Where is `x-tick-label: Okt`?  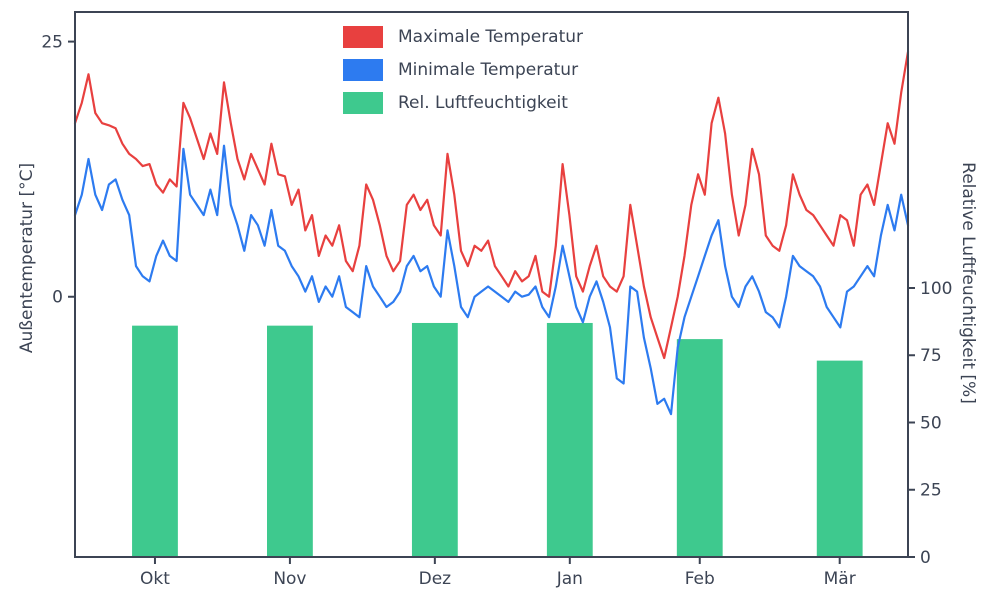 x-tick-label: Okt is located at coordinates (155, 579).